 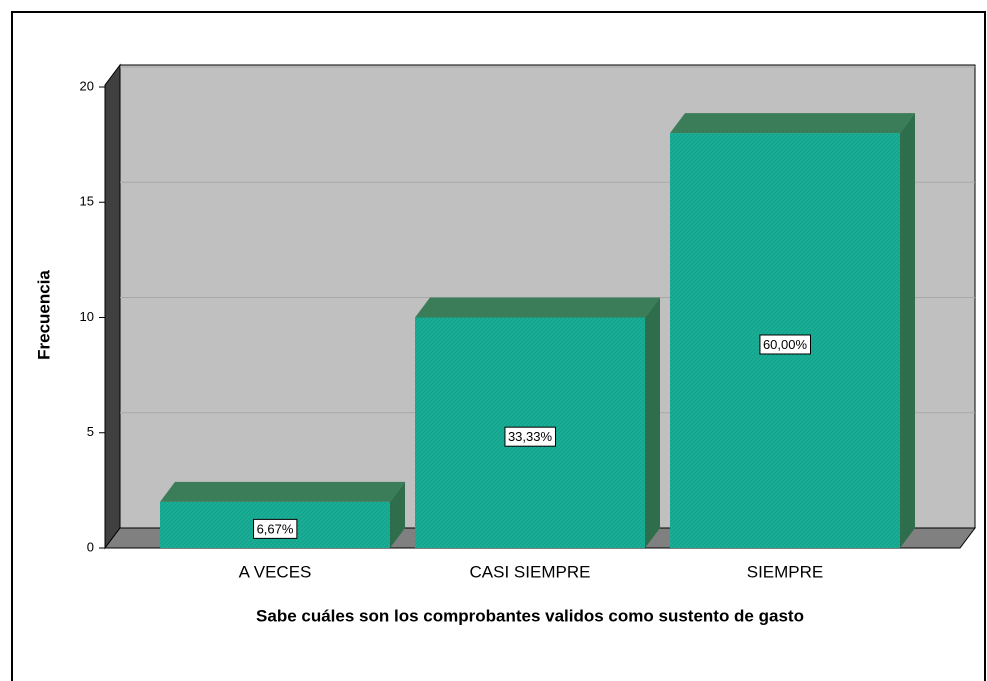 What do you see at coordinates (530, 571) in the screenshot?
I see `x-tick-label: CASI SIEMPRE` at bounding box center [530, 571].